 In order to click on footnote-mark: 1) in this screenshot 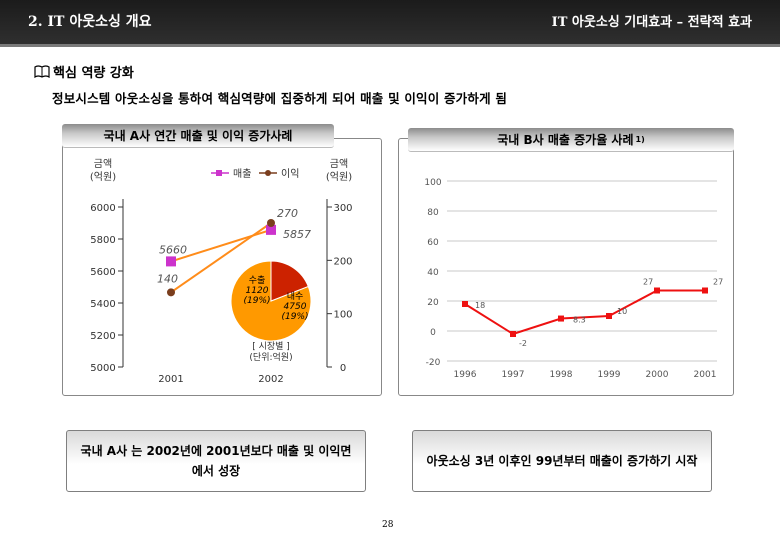, I will do `click(640, 139)`.